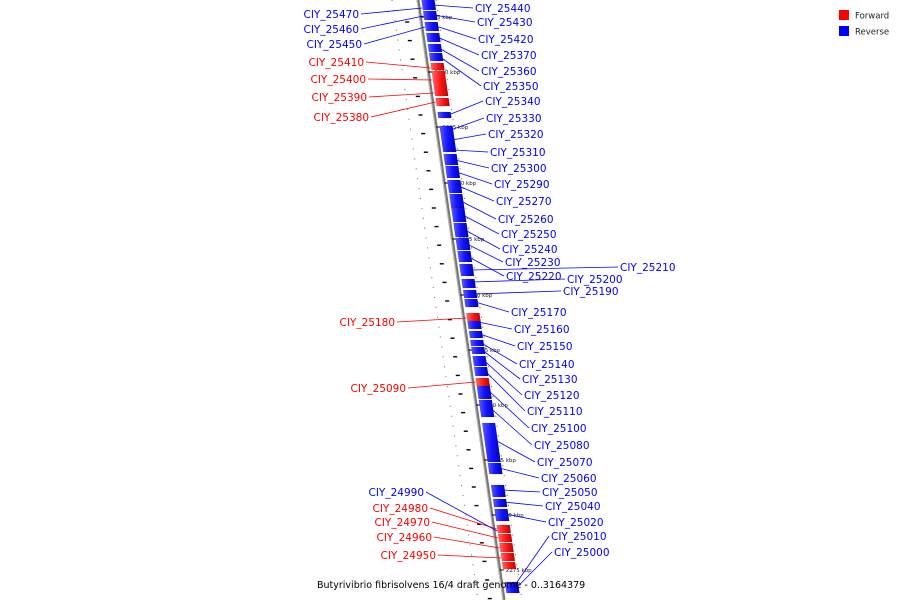 The height and width of the screenshot is (600, 900). What do you see at coordinates (565, 463) in the screenshot?
I see `reverse-gene-label: CIY_25070` at bounding box center [565, 463].